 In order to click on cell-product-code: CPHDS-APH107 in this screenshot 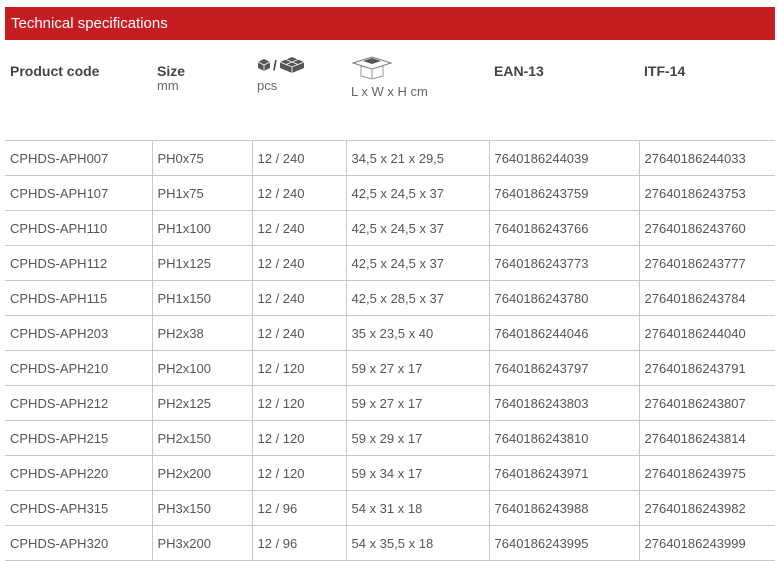, I will do `click(78, 193)`.